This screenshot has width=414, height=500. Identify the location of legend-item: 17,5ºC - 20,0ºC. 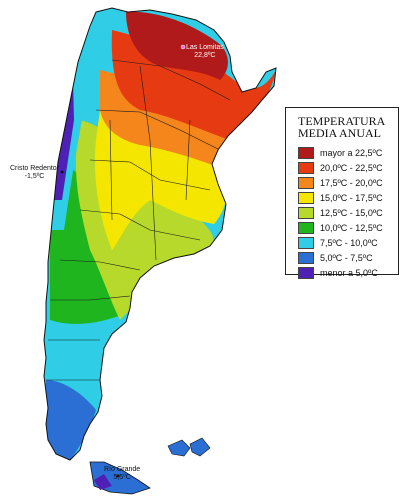
(348, 182).